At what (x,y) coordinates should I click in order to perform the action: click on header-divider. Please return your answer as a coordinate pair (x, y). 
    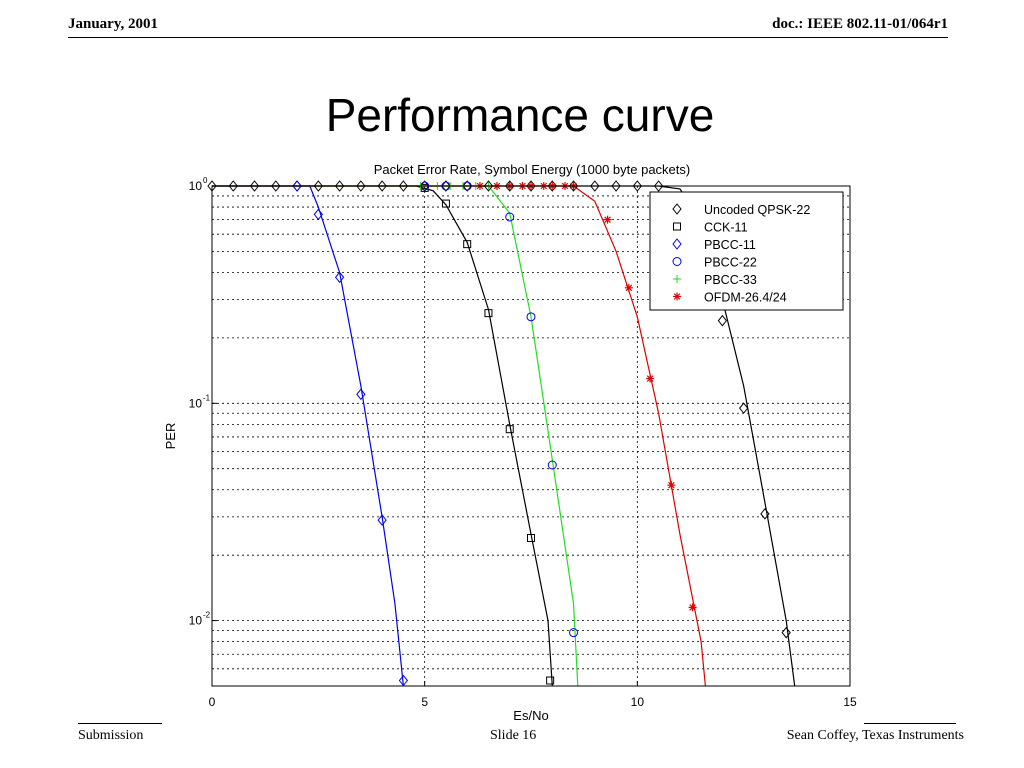
    Looking at the image, I should click on (508, 37).